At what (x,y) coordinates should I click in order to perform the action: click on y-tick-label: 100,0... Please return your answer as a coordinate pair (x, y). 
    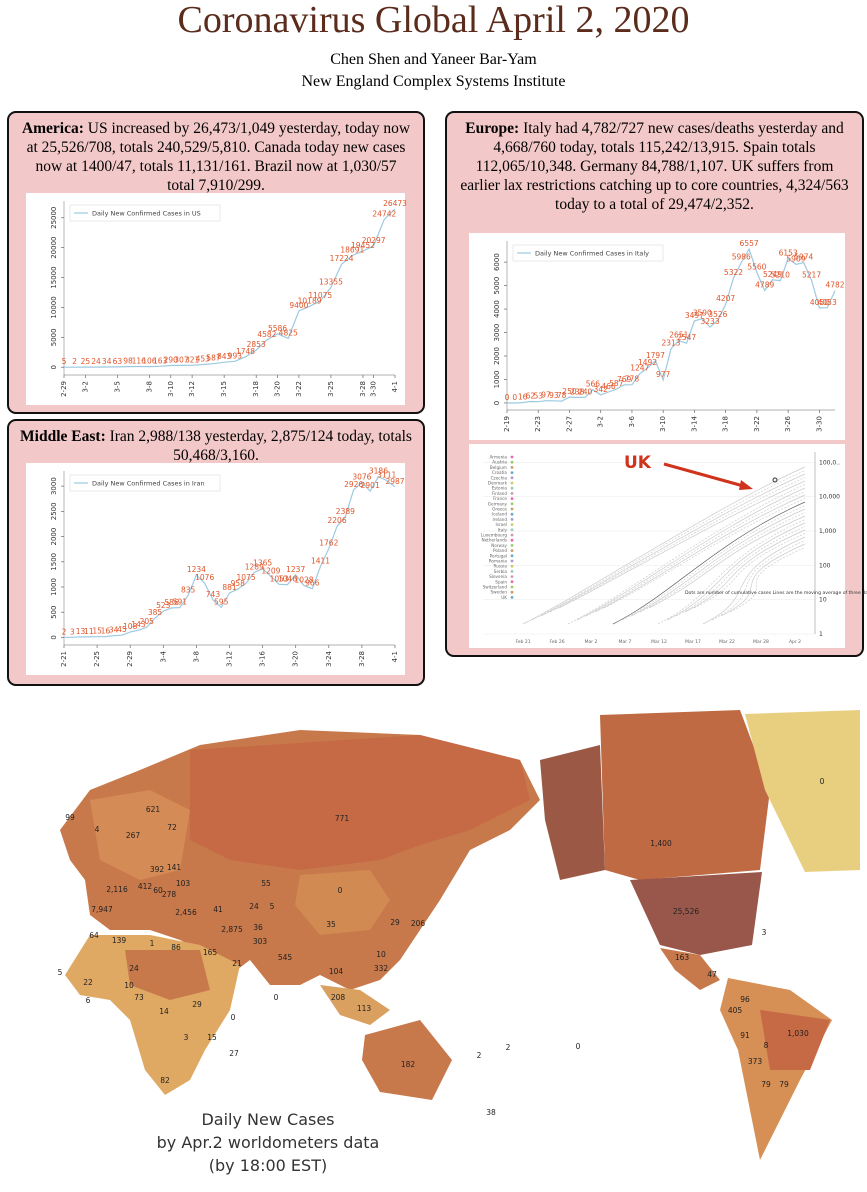
    Looking at the image, I should click on (829, 462).